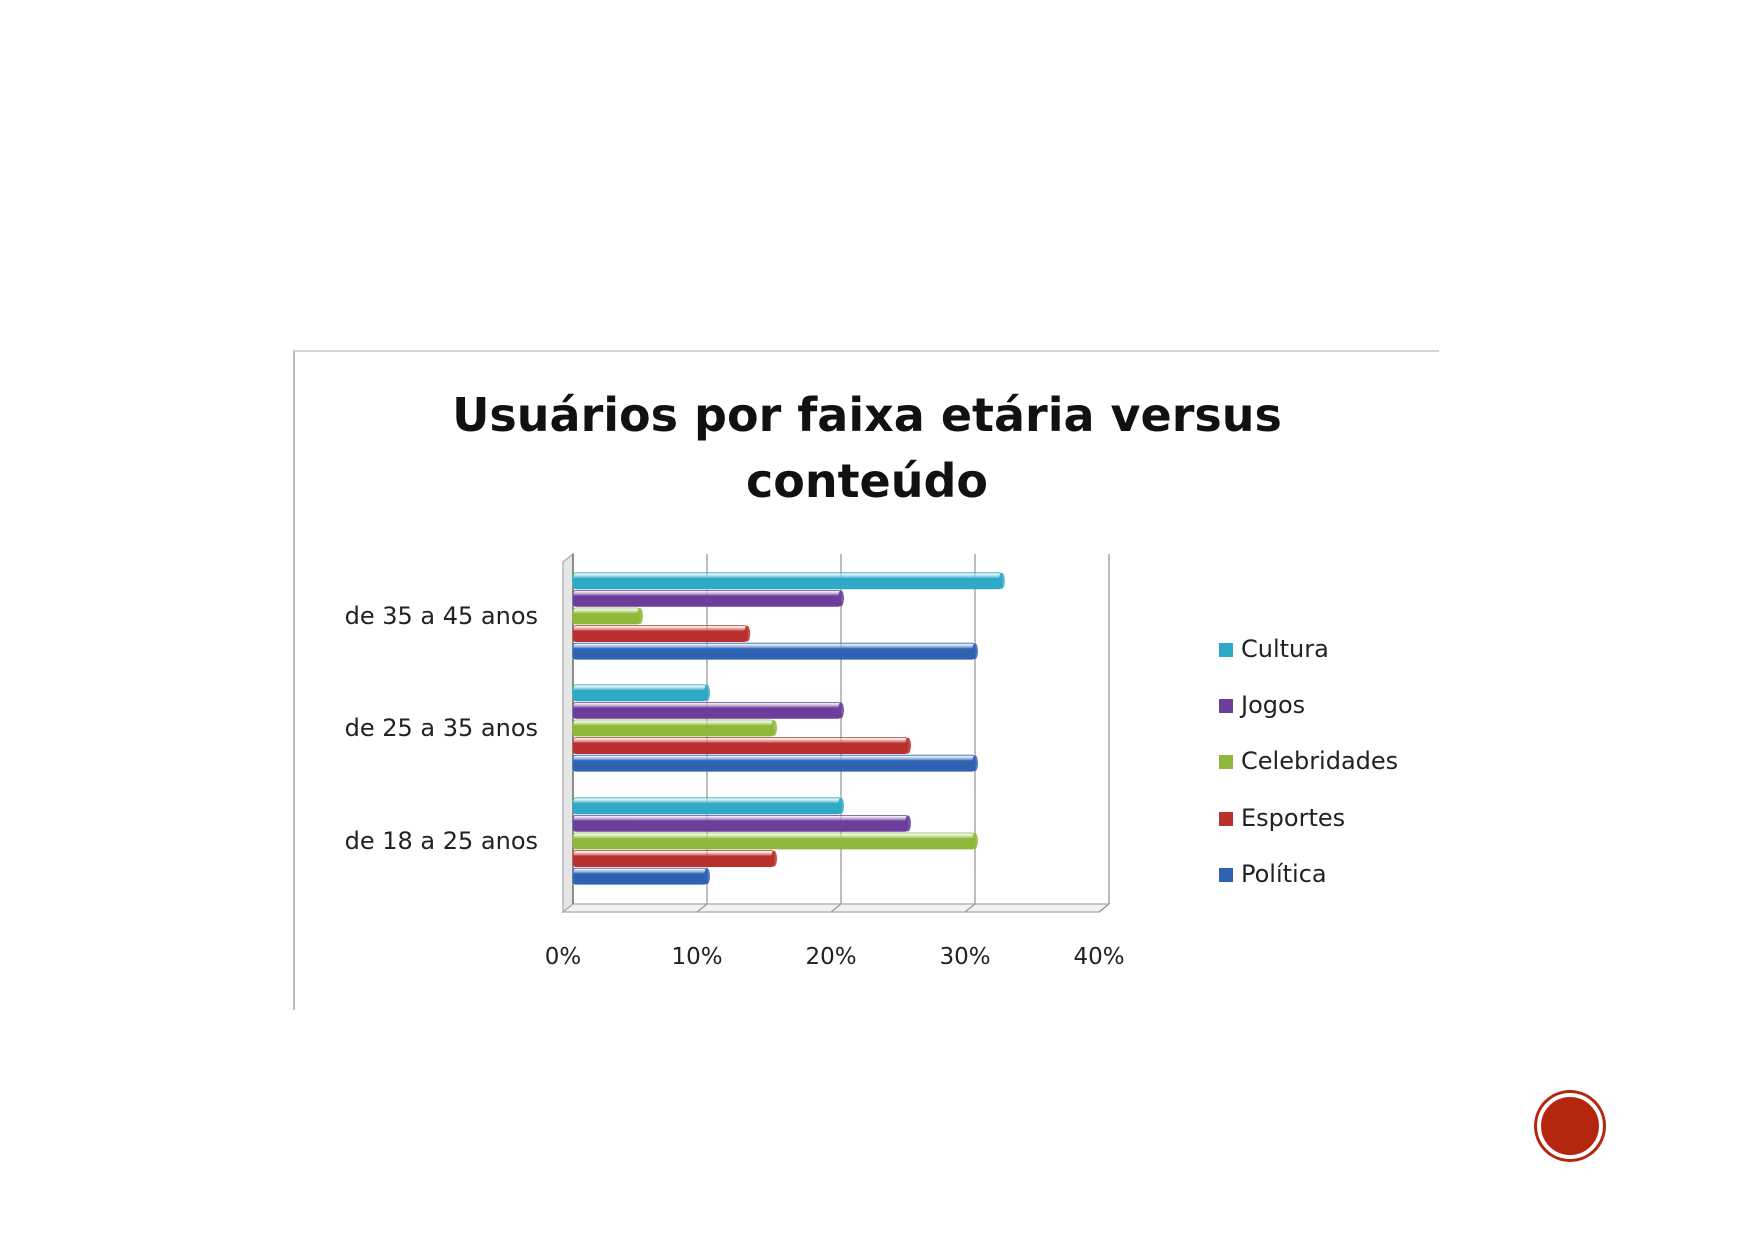  What do you see at coordinates (1285, 649) in the screenshot?
I see `legend-label: Cultura` at bounding box center [1285, 649].